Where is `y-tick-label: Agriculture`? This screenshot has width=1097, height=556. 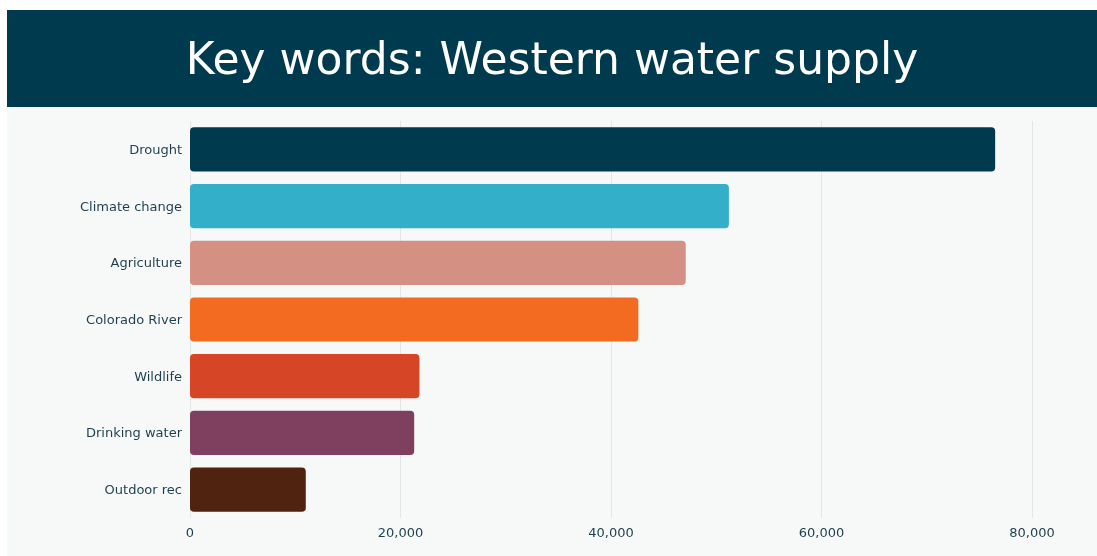 y-tick-label: Agriculture is located at coordinates (146, 263).